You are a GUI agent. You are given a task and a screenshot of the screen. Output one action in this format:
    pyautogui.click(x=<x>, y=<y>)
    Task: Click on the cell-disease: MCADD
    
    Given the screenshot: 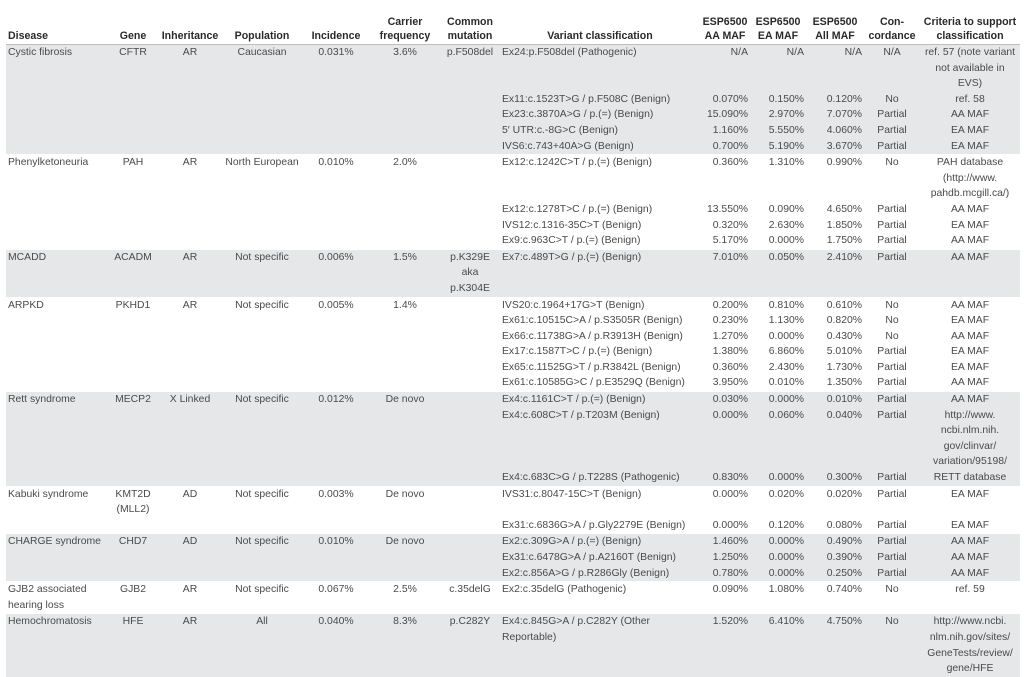 What is the action you would take?
    pyautogui.click(x=57, y=272)
    